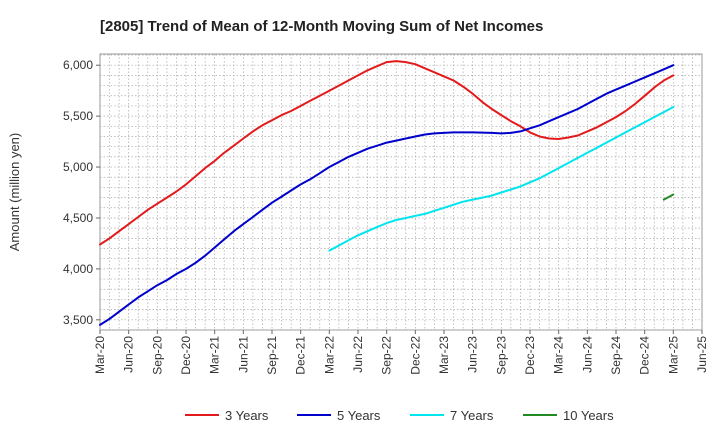 This screenshot has width=720, height=440. I want to click on x-tick-label: Jun-25, so click(702, 354).